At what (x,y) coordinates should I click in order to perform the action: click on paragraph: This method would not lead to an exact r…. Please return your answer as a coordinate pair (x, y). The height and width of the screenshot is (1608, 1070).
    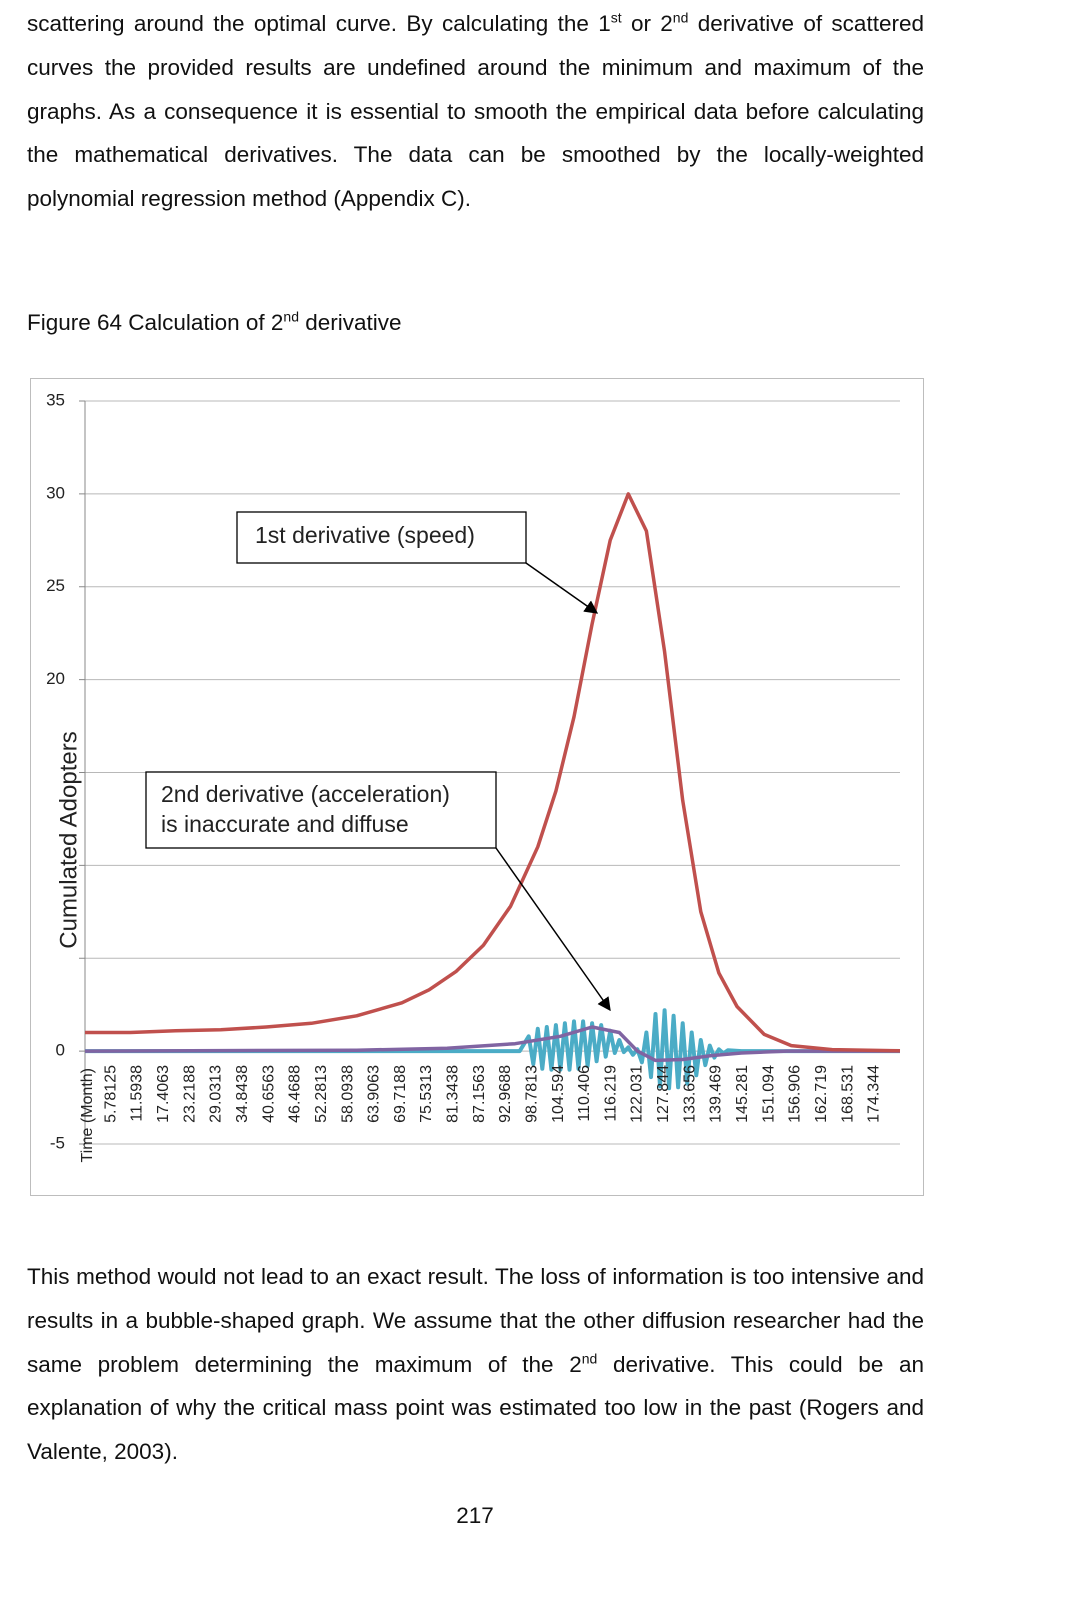
    Looking at the image, I should click on (475, 1364).